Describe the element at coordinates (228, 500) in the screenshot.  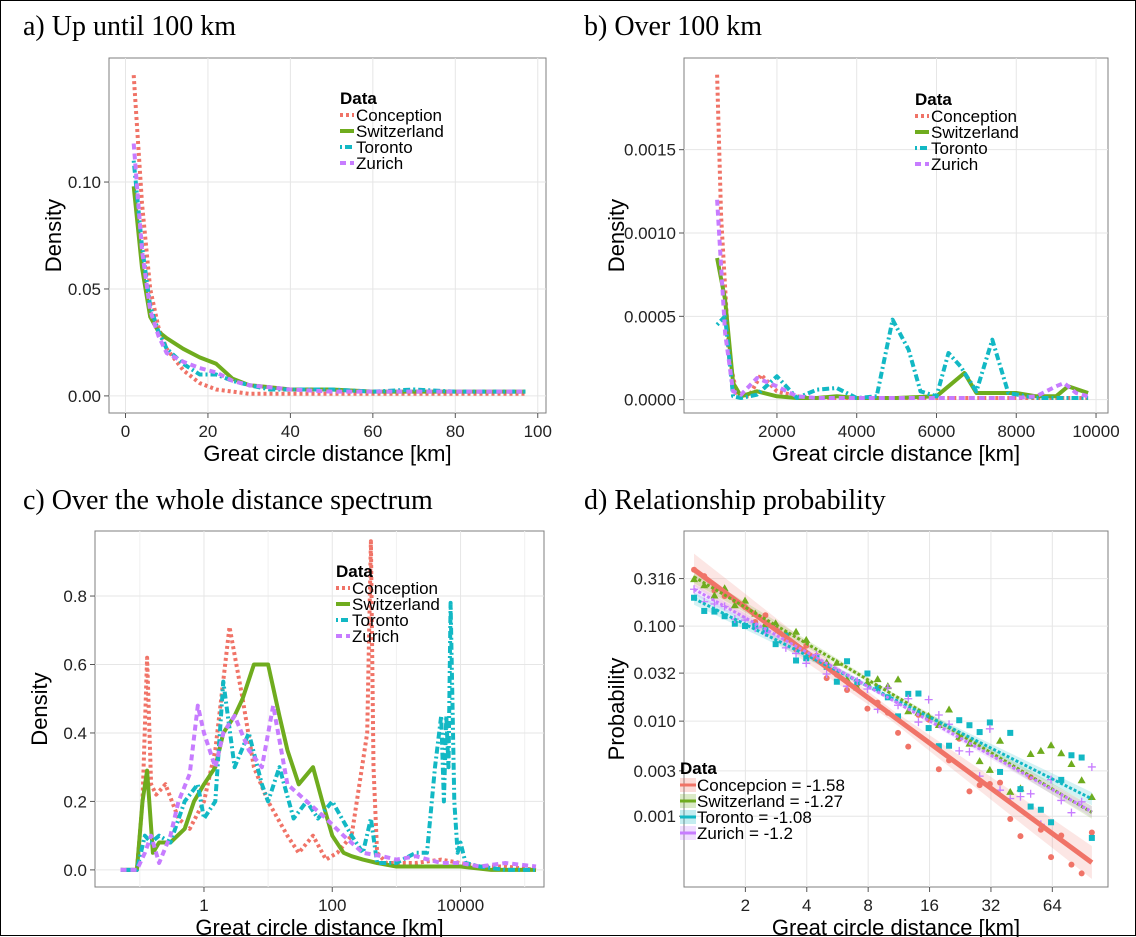
I see `panel-c-title: c) Over the whole distance spectrum` at that location.